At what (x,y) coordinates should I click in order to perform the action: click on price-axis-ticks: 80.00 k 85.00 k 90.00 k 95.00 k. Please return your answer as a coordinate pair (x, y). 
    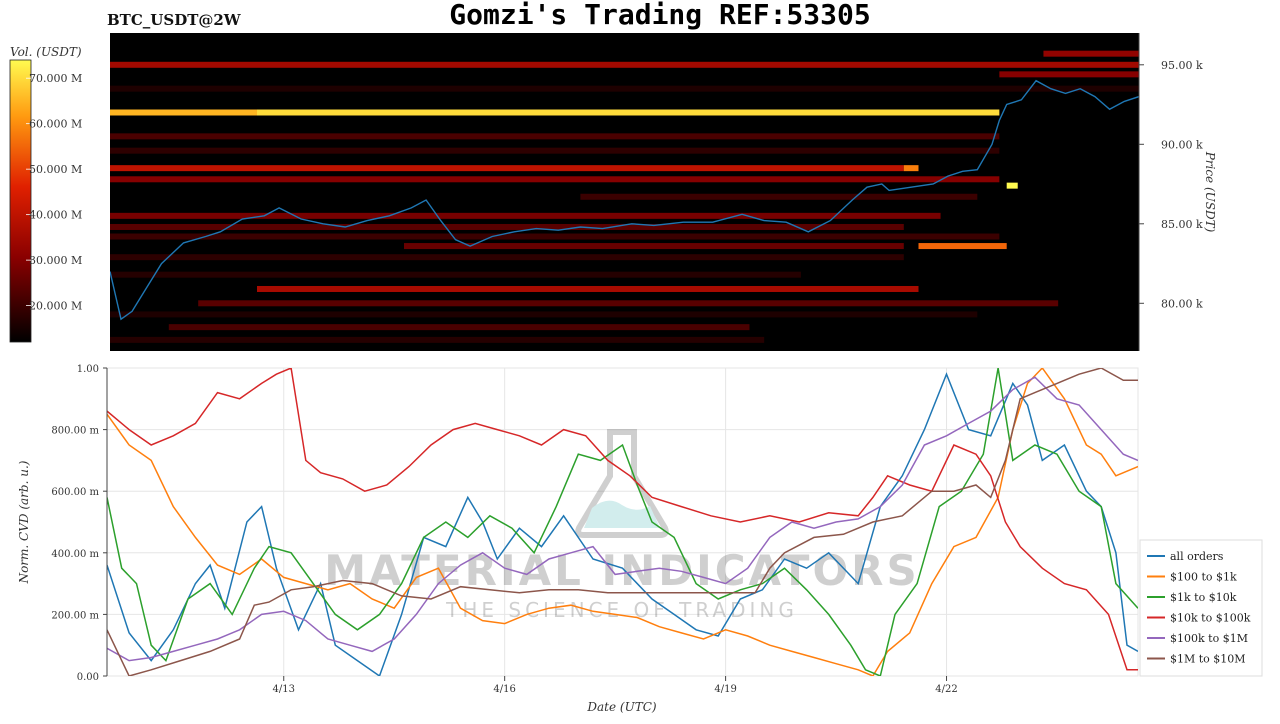
    Looking at the image, I should click on (1171, 184).